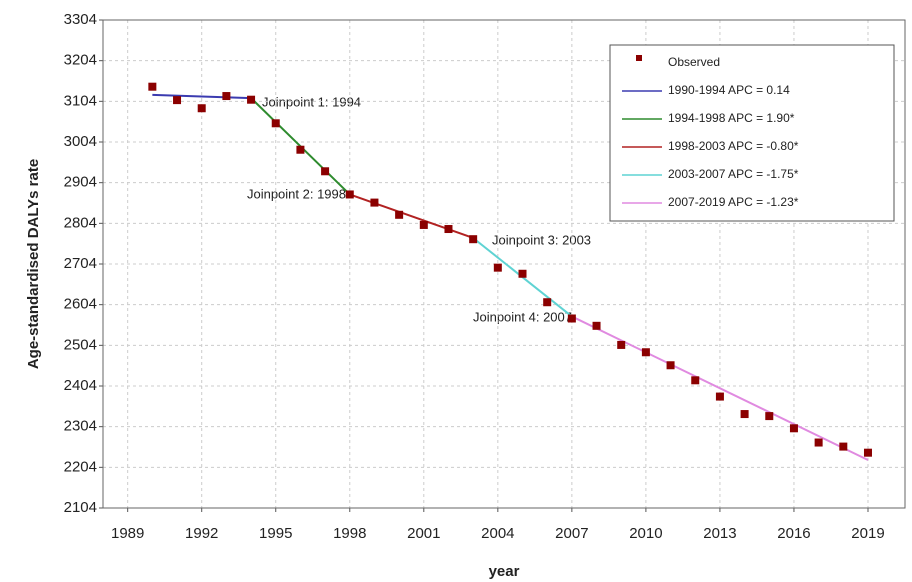 Image resolution: width=912 pixels, height=582 pixels. Describe the element at coordinates (733, 202) in the screenshot. I see `legend-label: 2007-2019 APC = -1.23*` at that location.